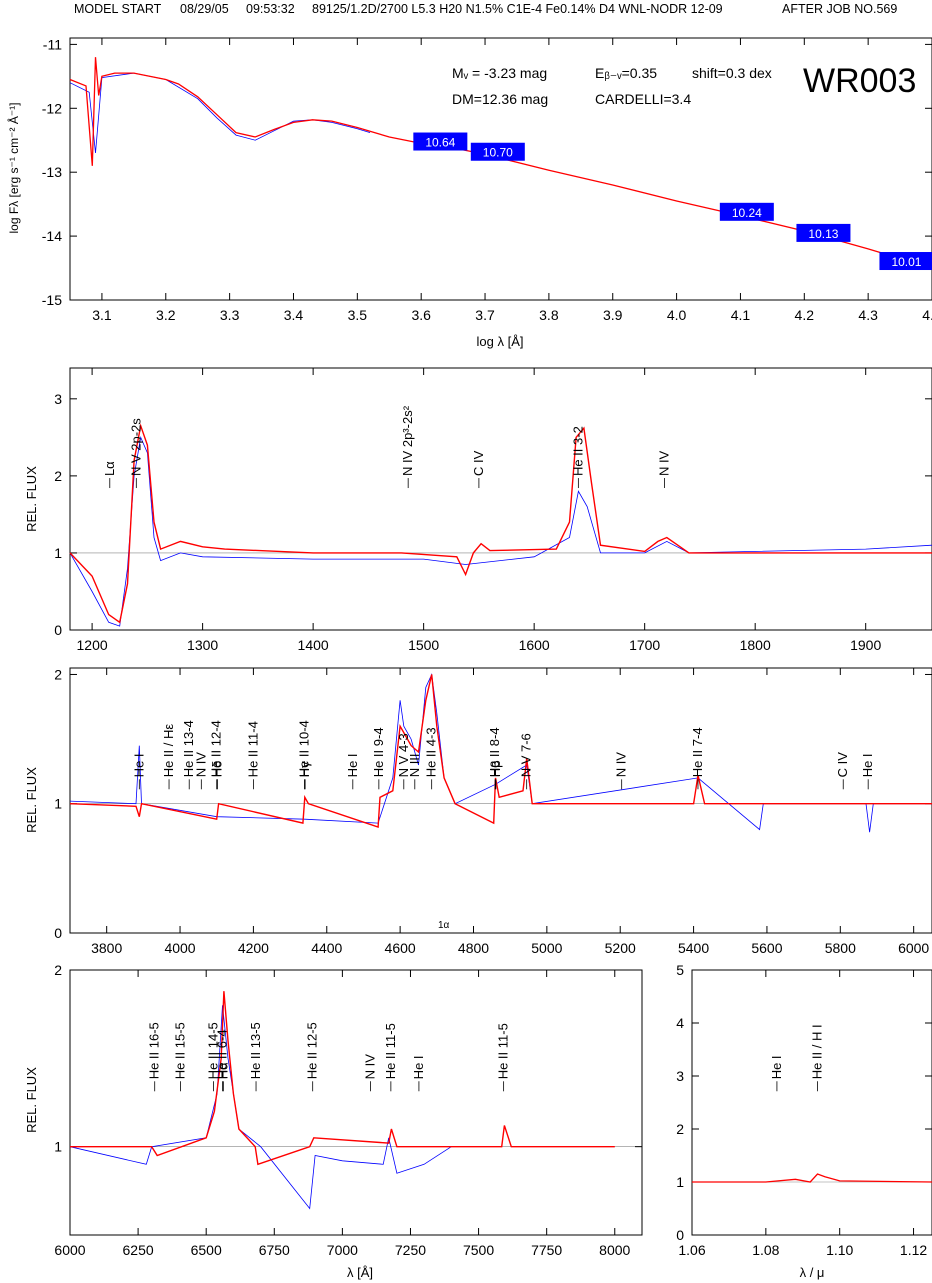  I want to click on opt-xtick-label-4: 4600, so click(400, 948).